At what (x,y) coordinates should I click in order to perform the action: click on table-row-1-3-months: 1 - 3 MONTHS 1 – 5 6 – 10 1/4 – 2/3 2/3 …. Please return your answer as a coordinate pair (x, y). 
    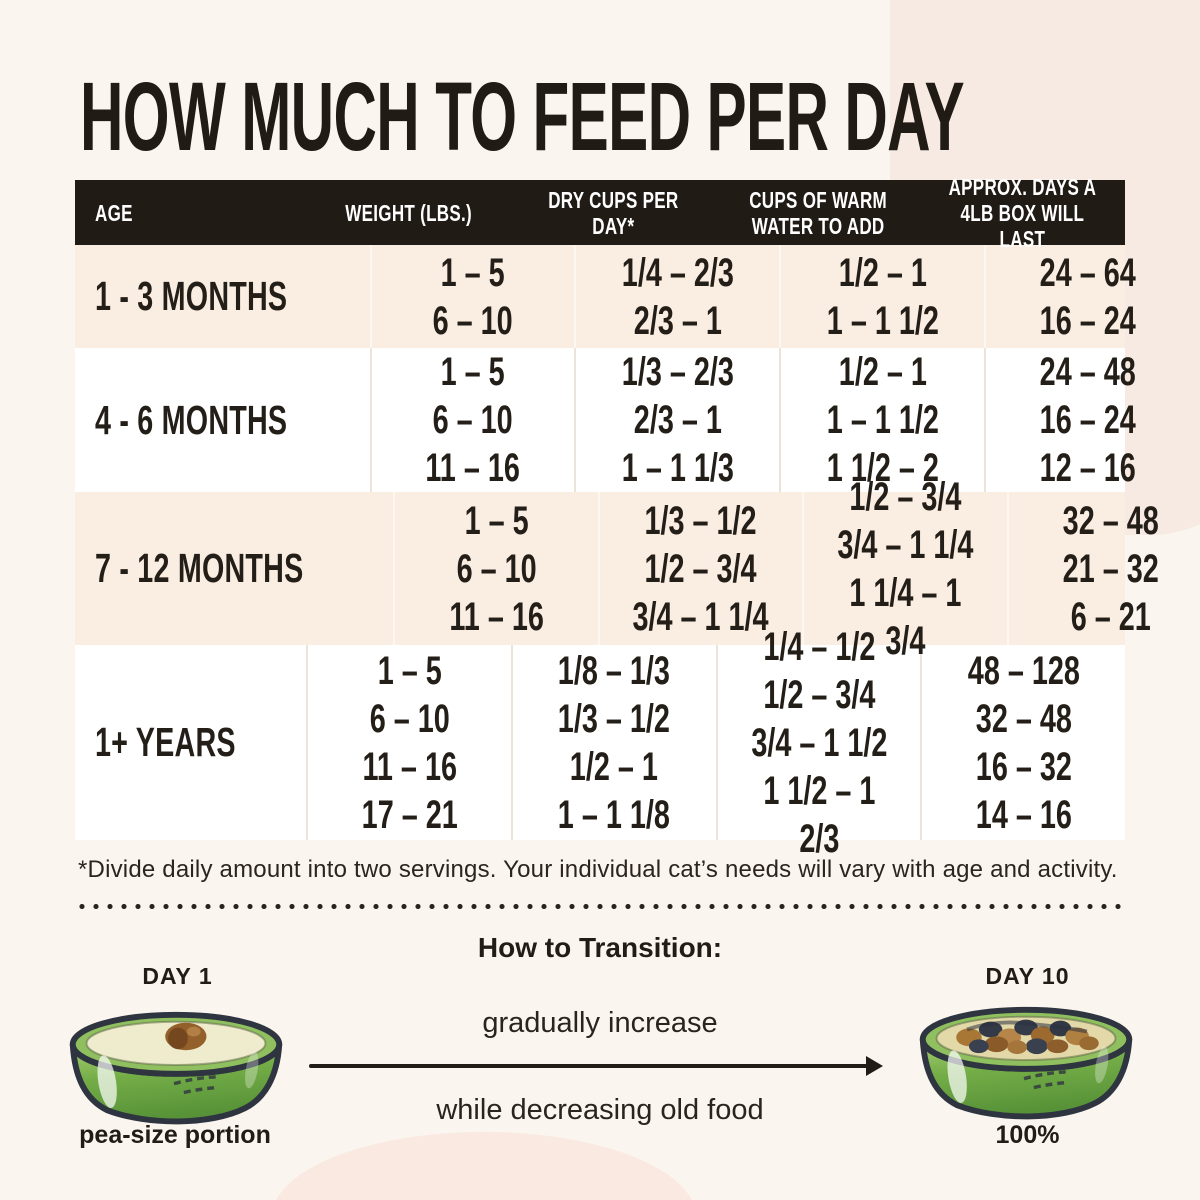
    Looking at the image, I should click on (605, 296).